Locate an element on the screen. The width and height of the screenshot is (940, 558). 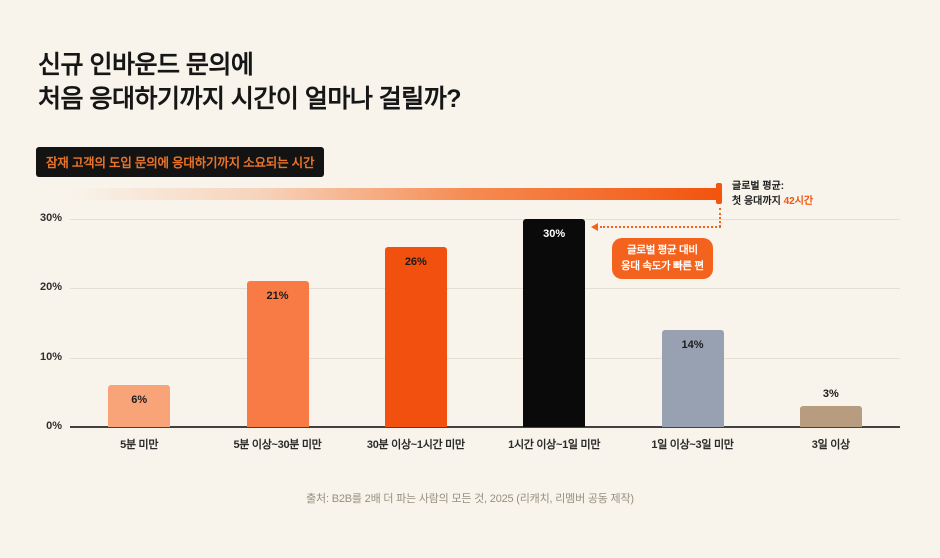
gridline-10% is located at coordinates (485, 358).